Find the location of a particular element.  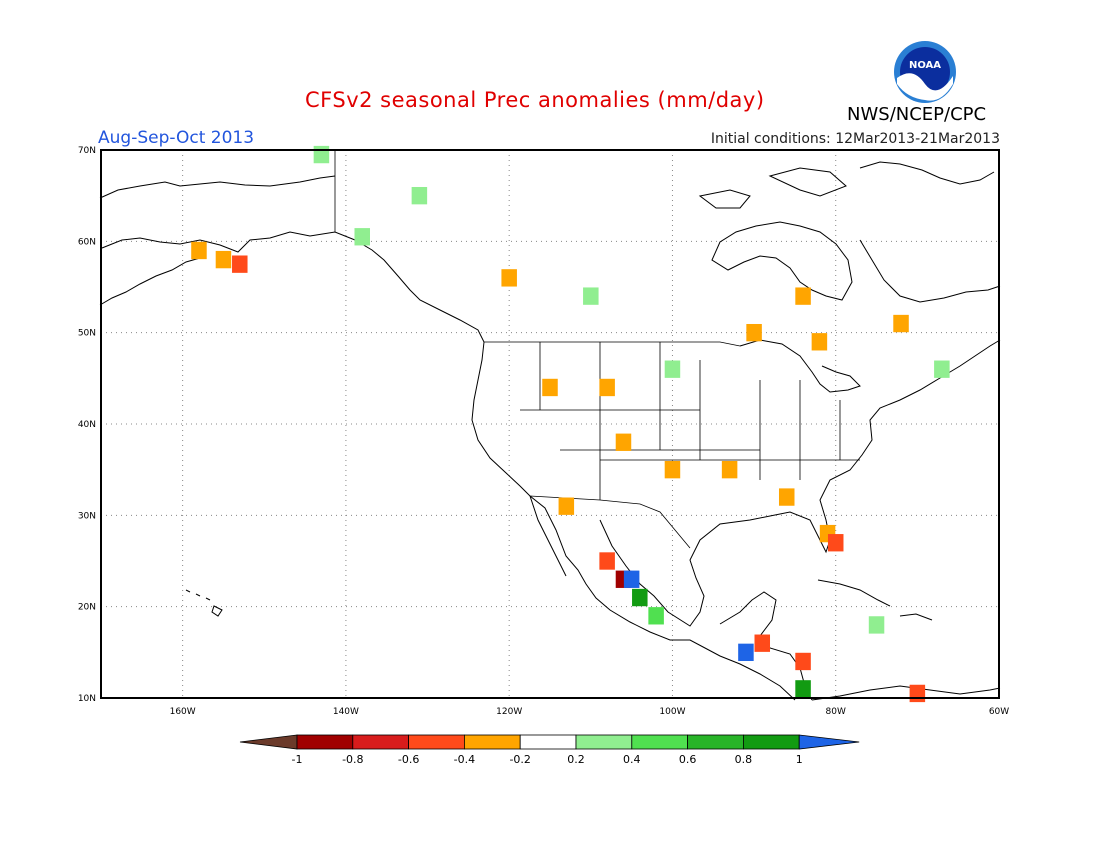

coastline-pacific is located at coordinates (633, 521).